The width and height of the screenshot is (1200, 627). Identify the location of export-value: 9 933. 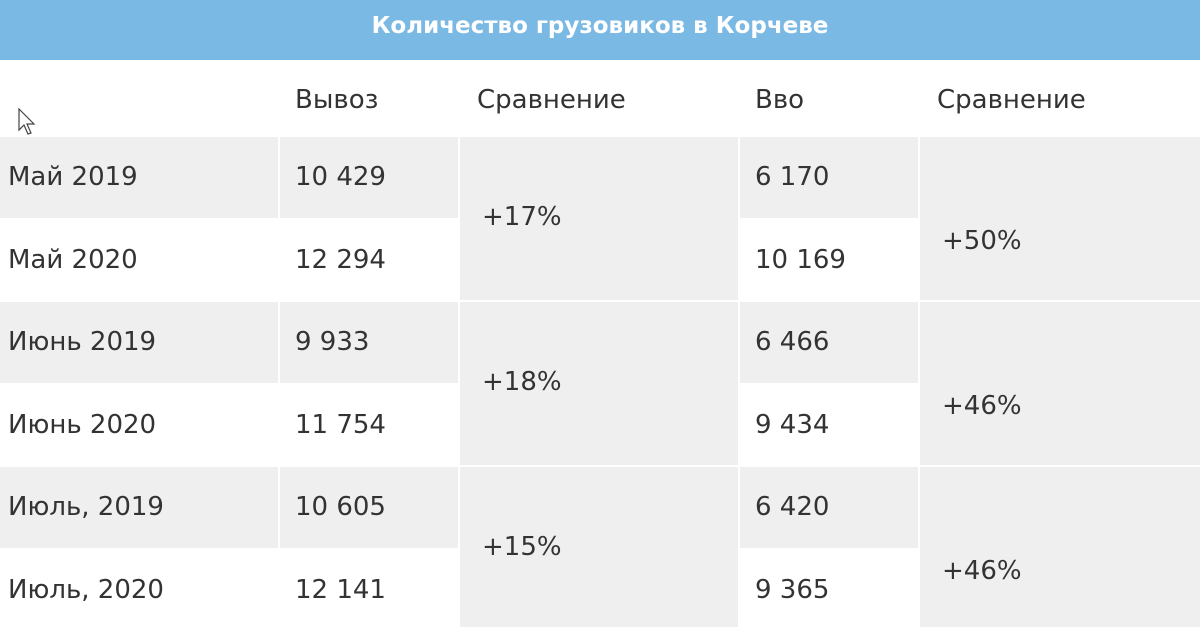
(369, 342).